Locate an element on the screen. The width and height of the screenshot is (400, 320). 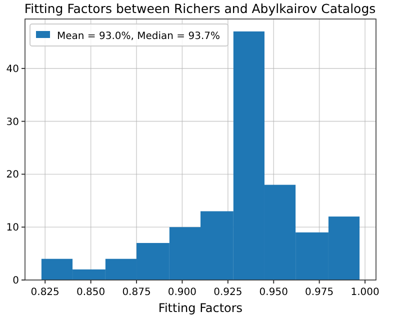
x-tick-label: 0.875 is located at coordinates (136, 292).